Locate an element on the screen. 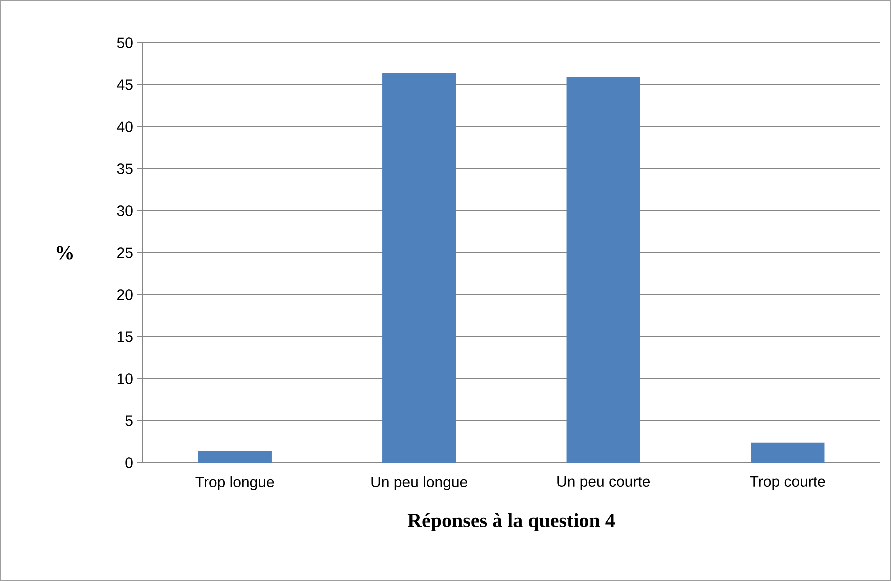  y-tick-label: 0 is located at coordinates (129, 463).